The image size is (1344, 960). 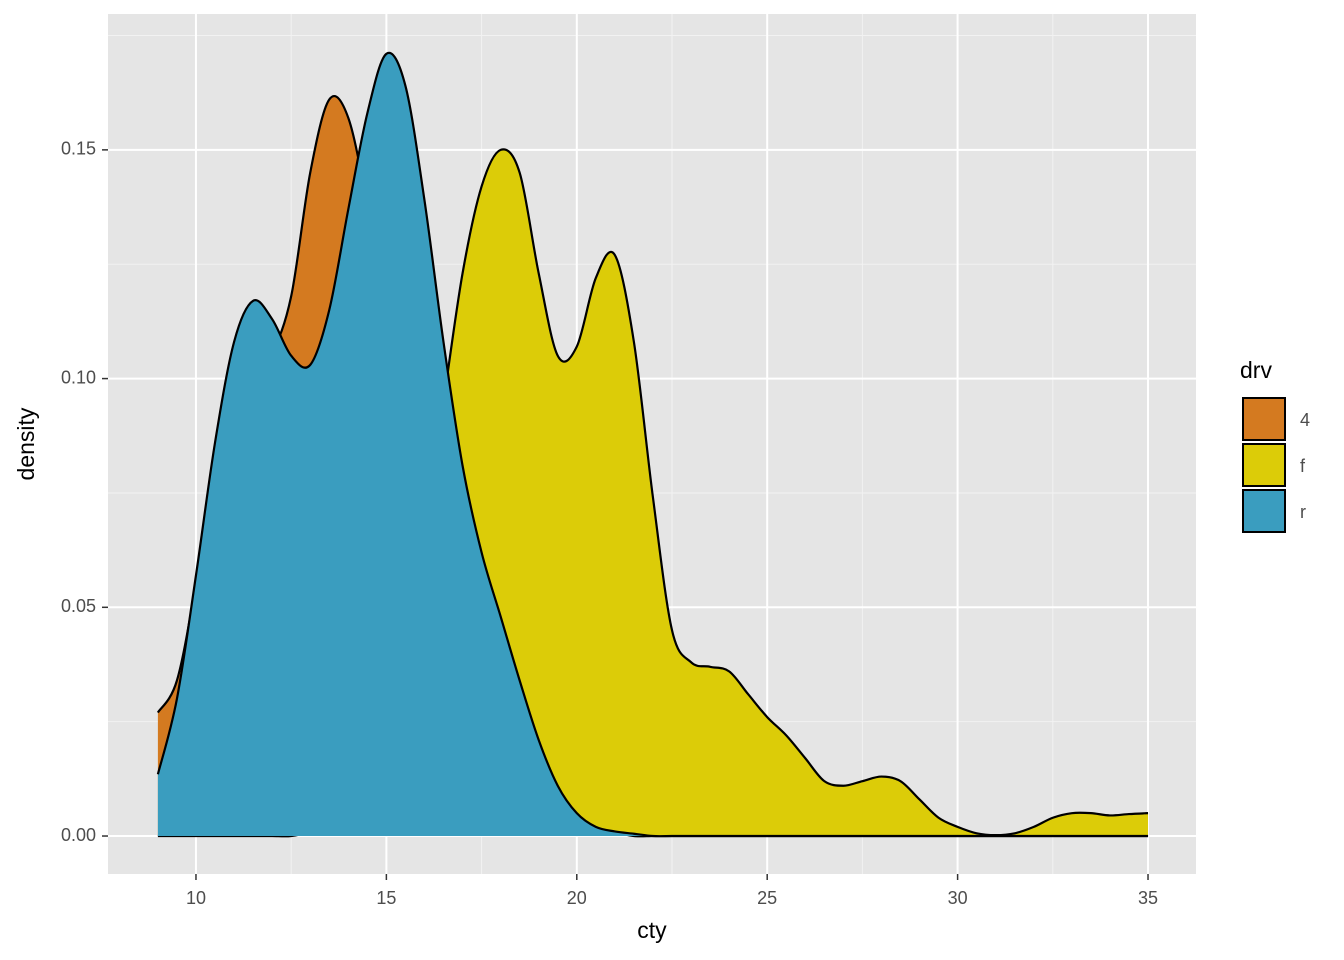 I want to click on x-tick-label: 10, so click(x=196, y=898).